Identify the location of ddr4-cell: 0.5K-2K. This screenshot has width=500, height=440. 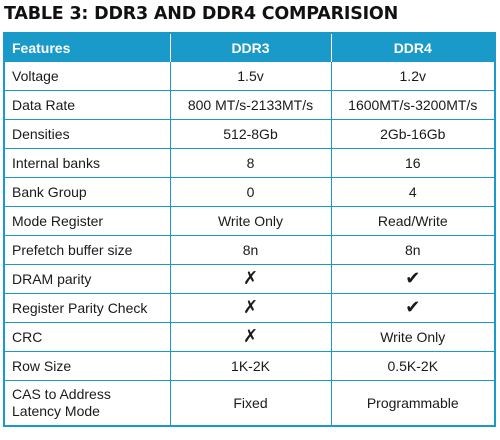
(413, 366).